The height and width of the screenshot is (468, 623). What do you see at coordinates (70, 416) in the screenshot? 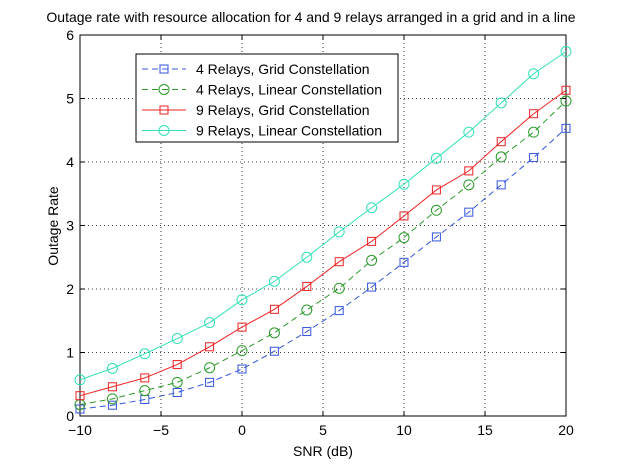
I see `y-tick-label: 0` at bounding box center [70, 416].